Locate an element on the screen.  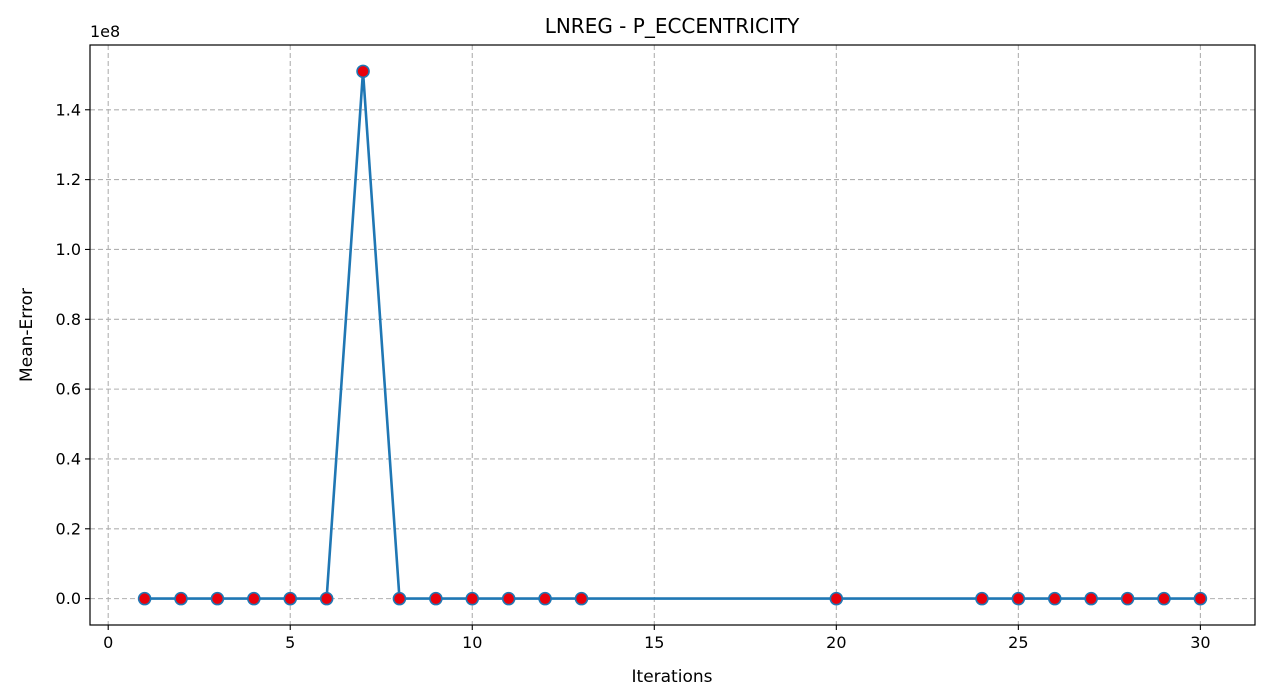
y-axis-label: Mean-Error is located at coordinates (27, 335).